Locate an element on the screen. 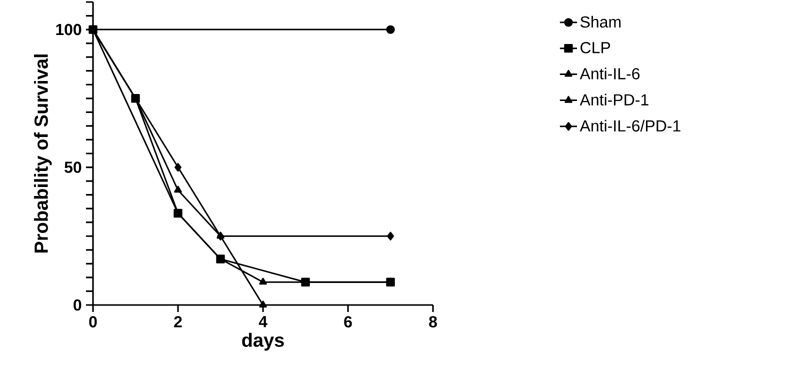 The width and height of the screenshot is (786, 388). x-tick-label: 6 is located at coordinates (348, 322).